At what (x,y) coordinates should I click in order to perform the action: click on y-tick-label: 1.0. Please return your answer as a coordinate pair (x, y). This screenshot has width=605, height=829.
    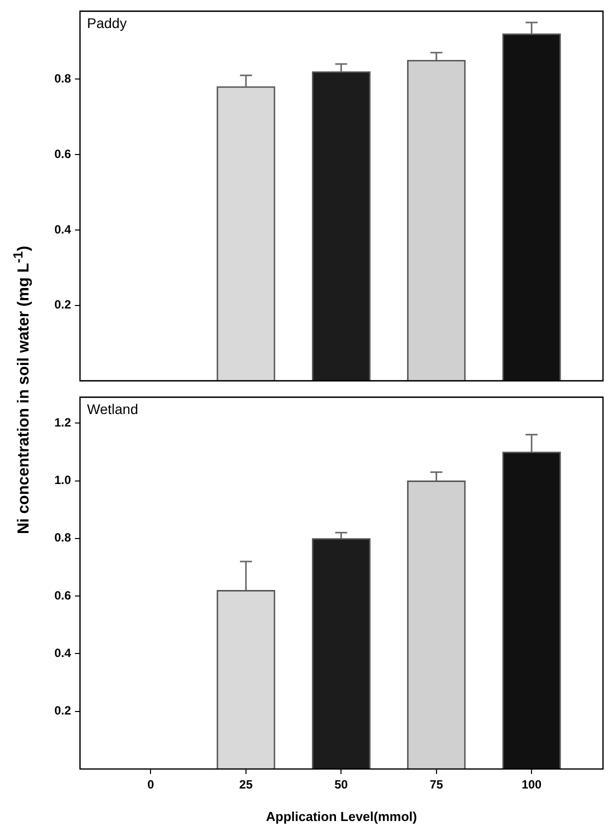
    Looking at the image, I should click on (63, 480).